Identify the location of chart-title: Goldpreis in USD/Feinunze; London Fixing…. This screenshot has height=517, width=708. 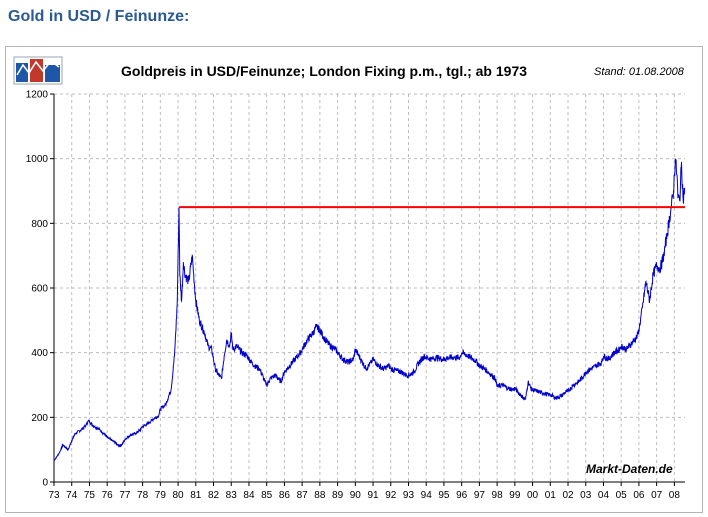
(324, 71).